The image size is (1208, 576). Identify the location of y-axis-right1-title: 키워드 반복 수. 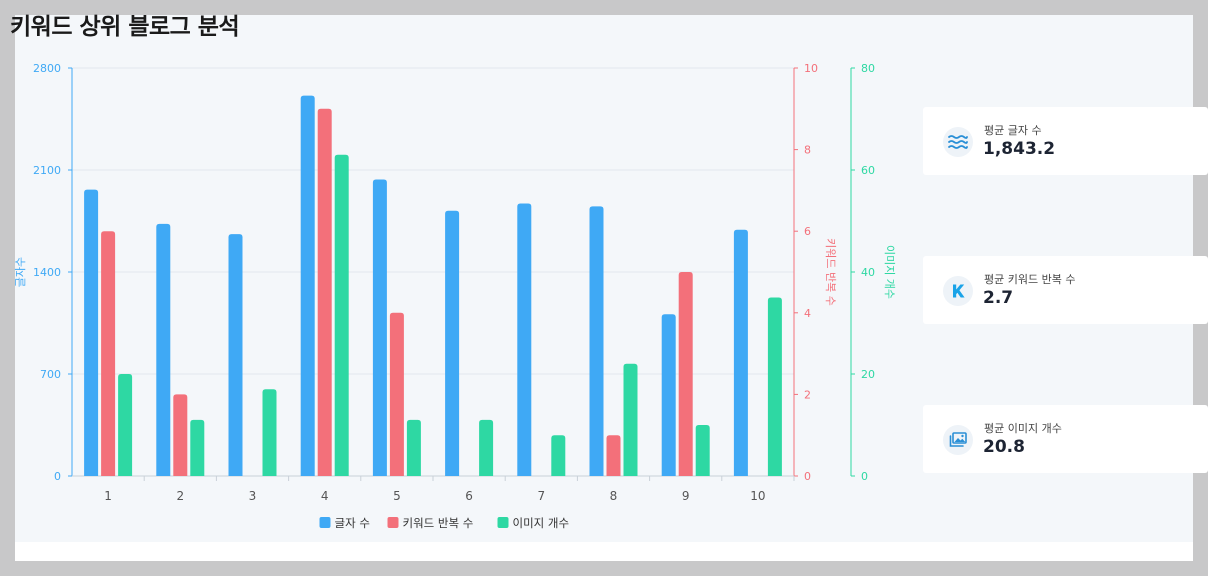
(830, 272).